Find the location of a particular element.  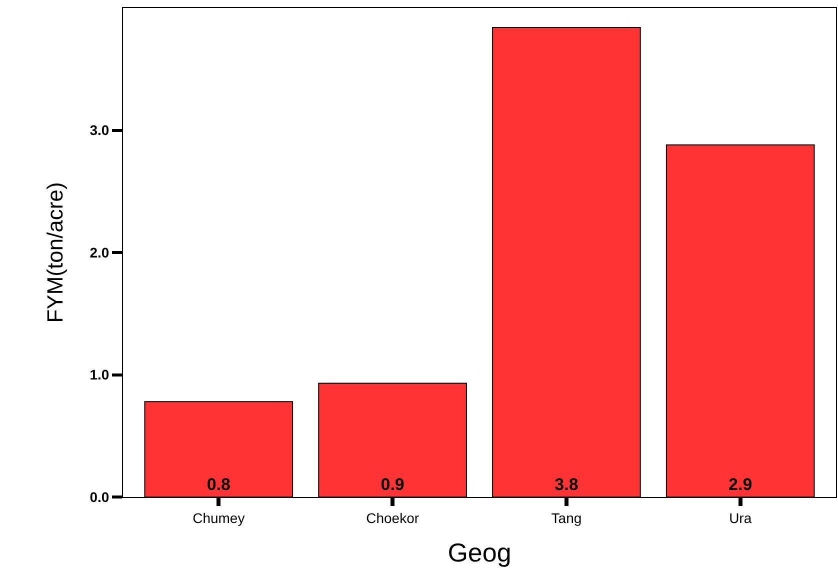

x-tick-label: Choekor is located at coordinates (393, 518).